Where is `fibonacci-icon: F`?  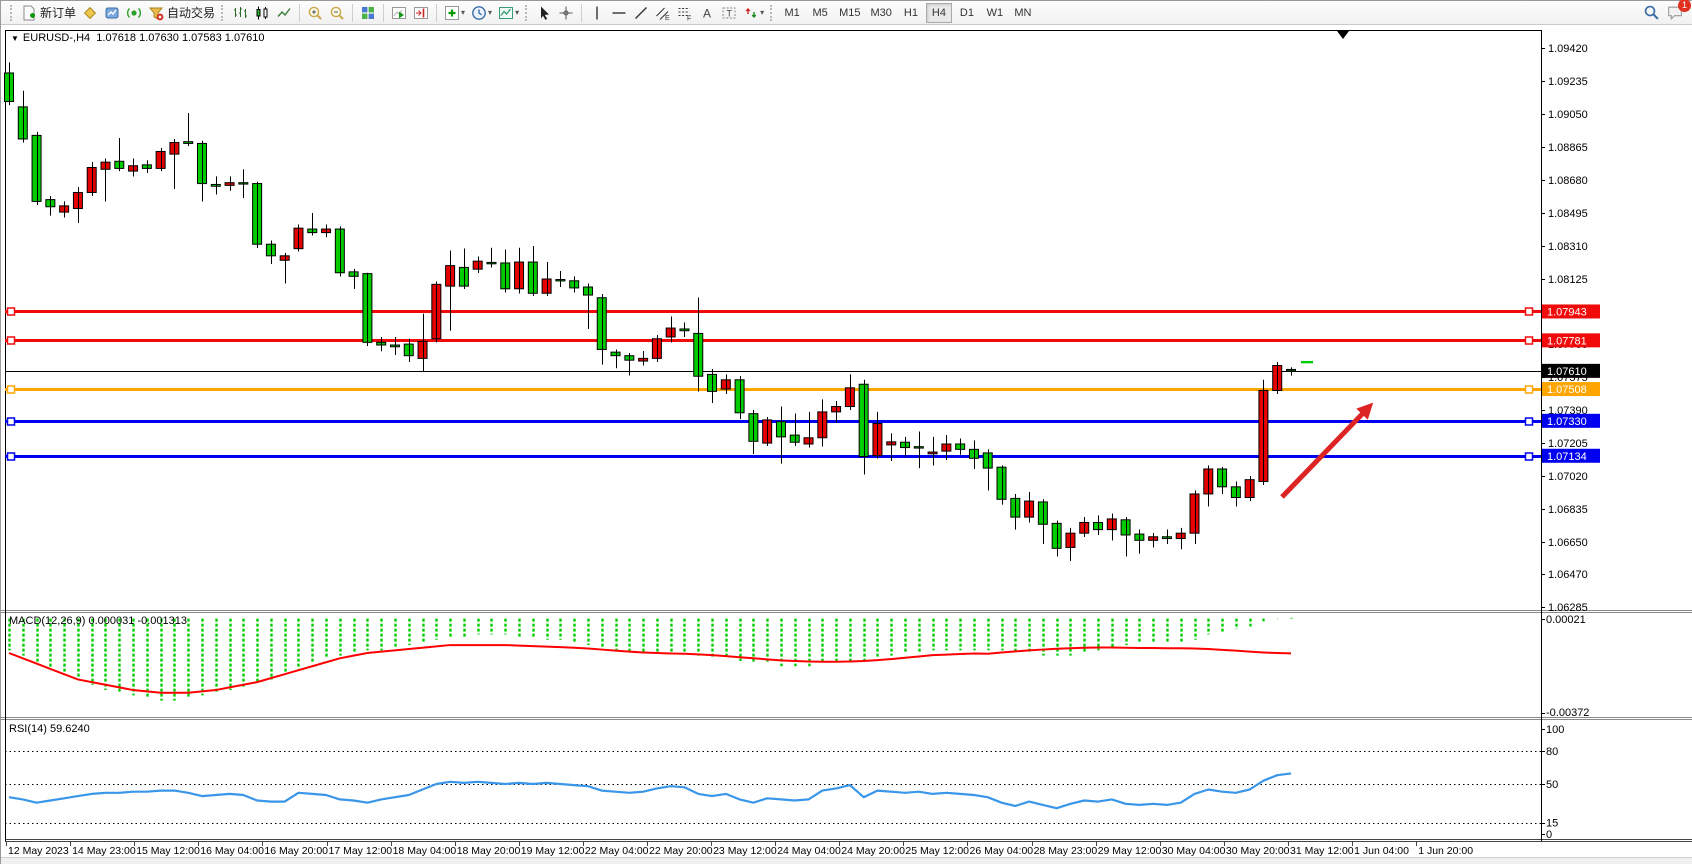 fibonacci-icon: F is located at coordinates (685, 13).